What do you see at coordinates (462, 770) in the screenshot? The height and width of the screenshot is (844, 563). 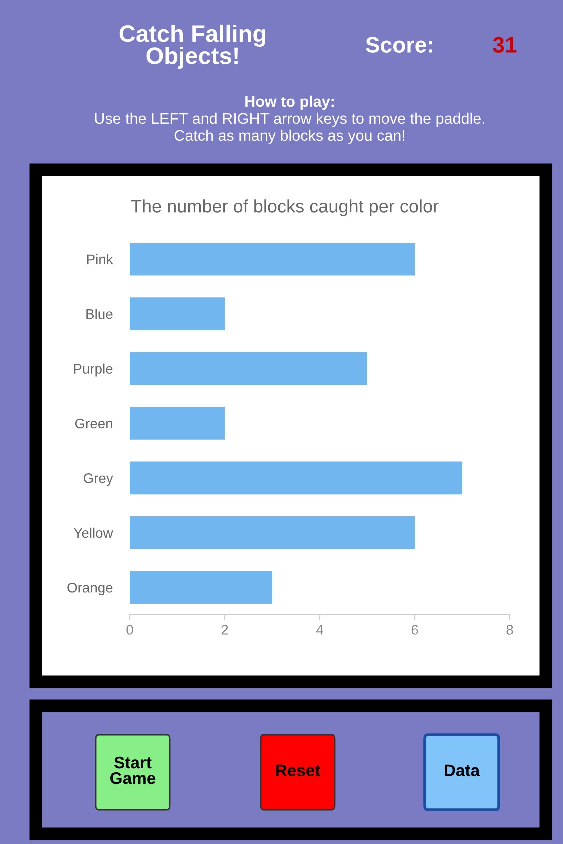 I see `text: Data` at bounding box center [462, 770].